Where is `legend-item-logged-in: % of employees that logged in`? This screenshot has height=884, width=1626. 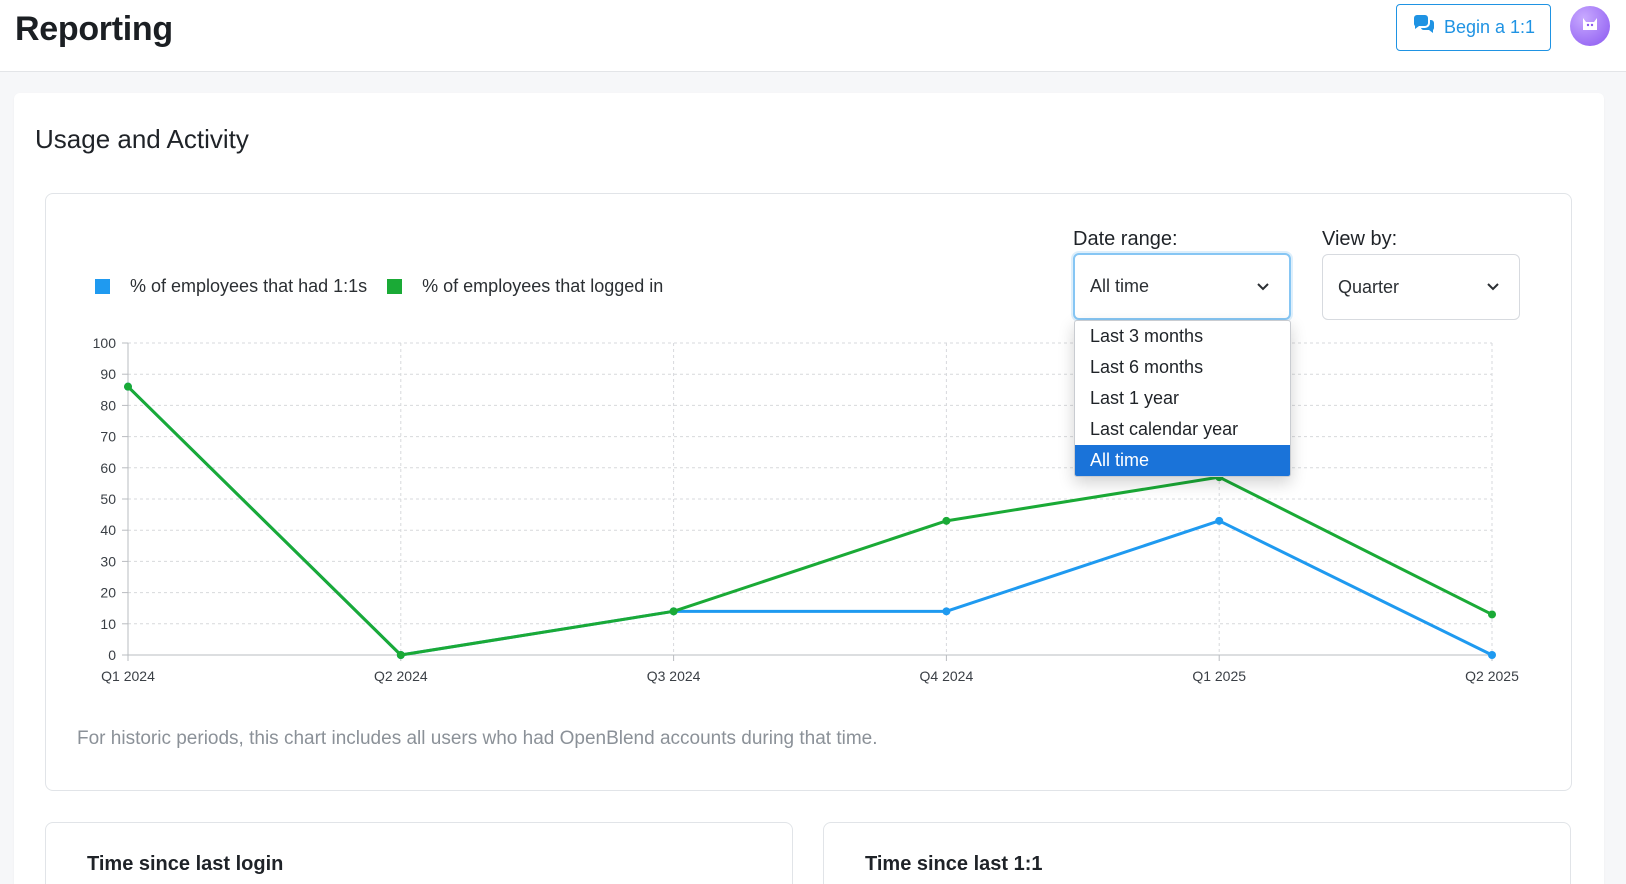
legend-item-logged-in: % of employees that logged in is located at coordinates (525, 286).